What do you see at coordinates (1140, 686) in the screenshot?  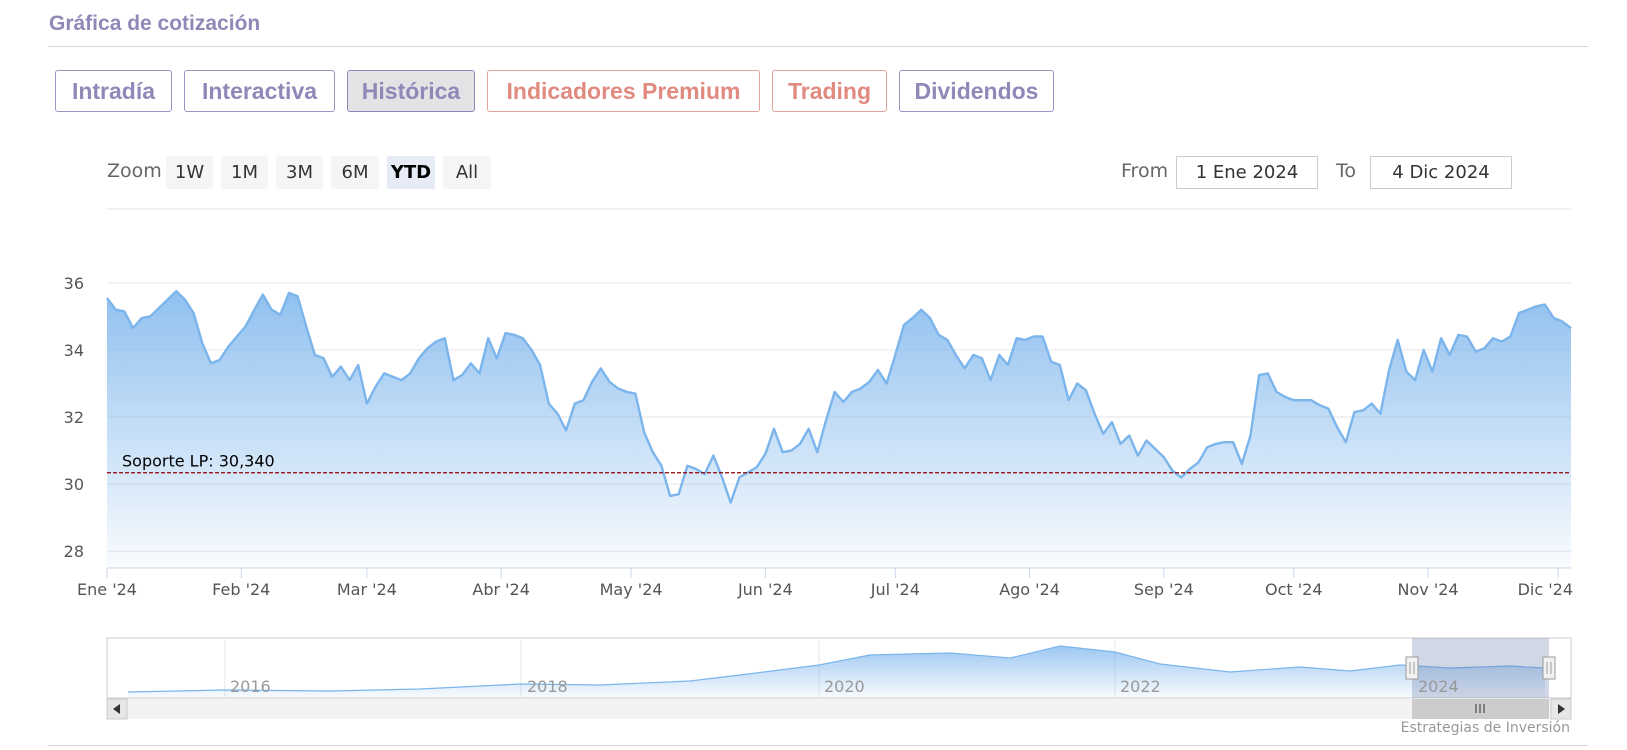 I see `navigator-year-label: 2022` at bounding box center [1140, 686].